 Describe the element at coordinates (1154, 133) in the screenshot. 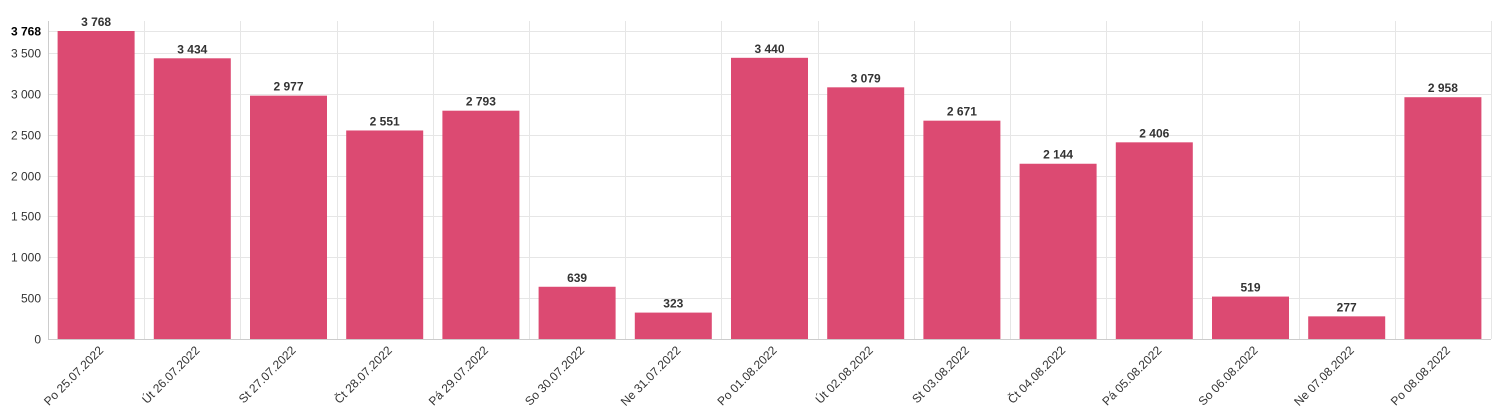

I see `data-label: 2 406` at that location.